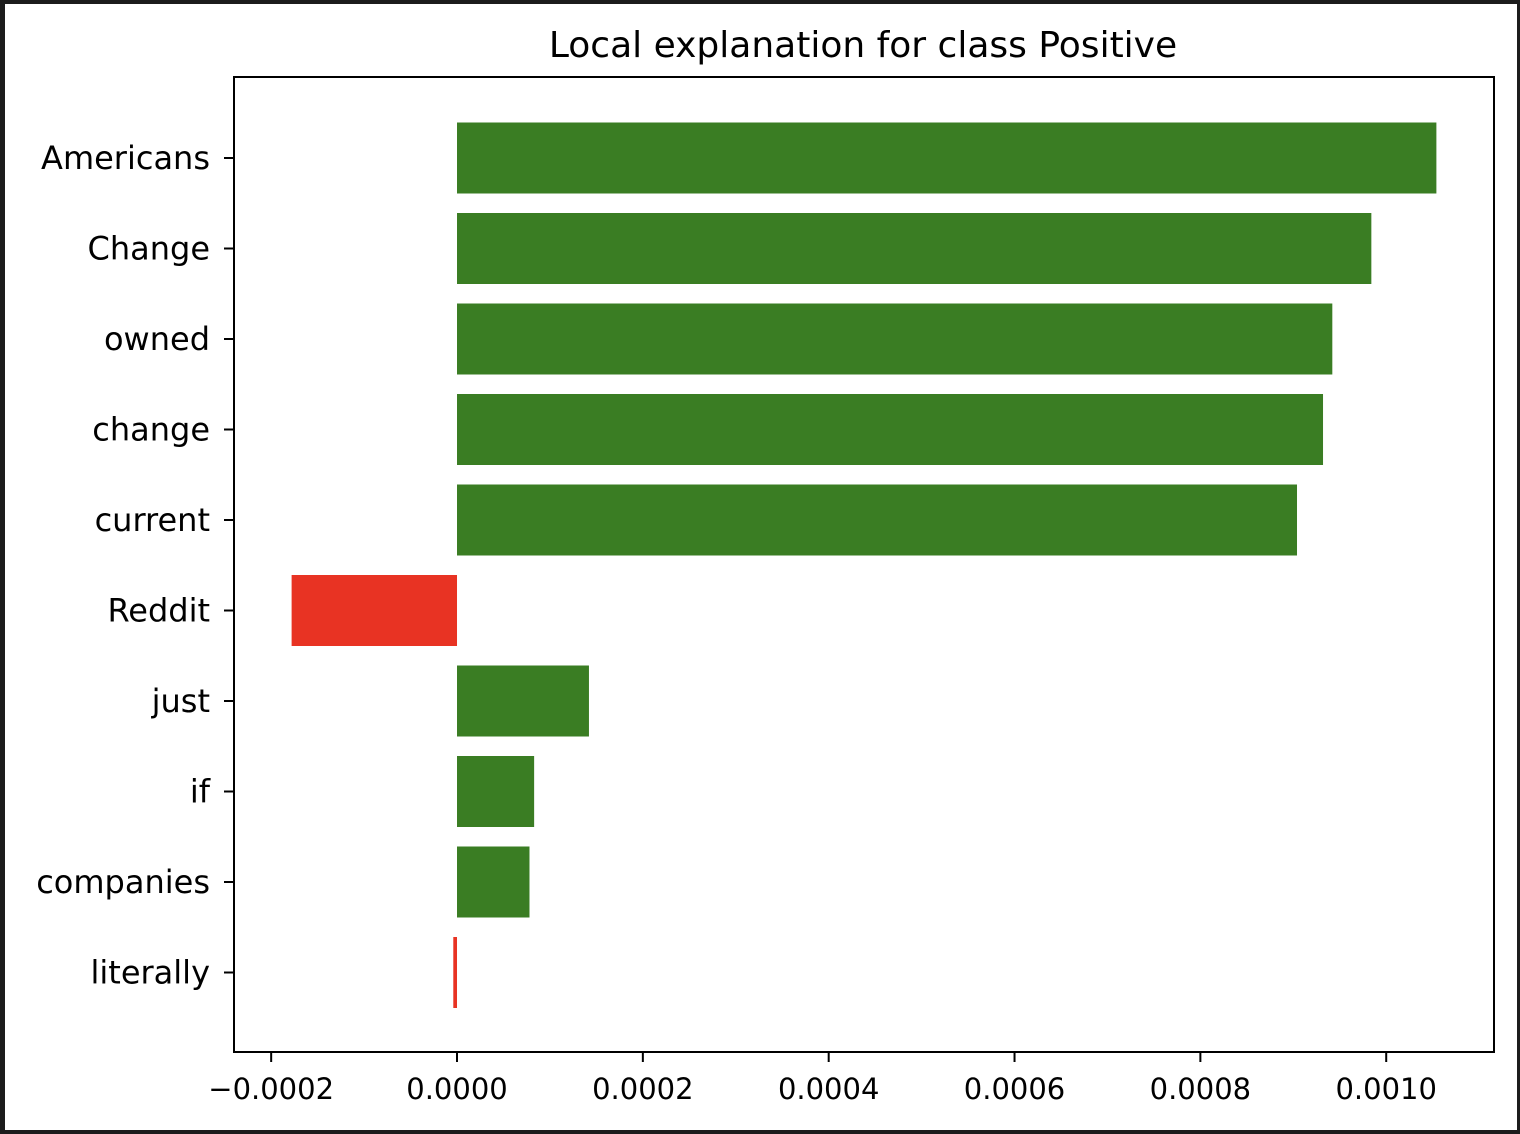 The height and width of the screenshot is (1134, 1520). I want to click on bar-owned, so click(895, 339).